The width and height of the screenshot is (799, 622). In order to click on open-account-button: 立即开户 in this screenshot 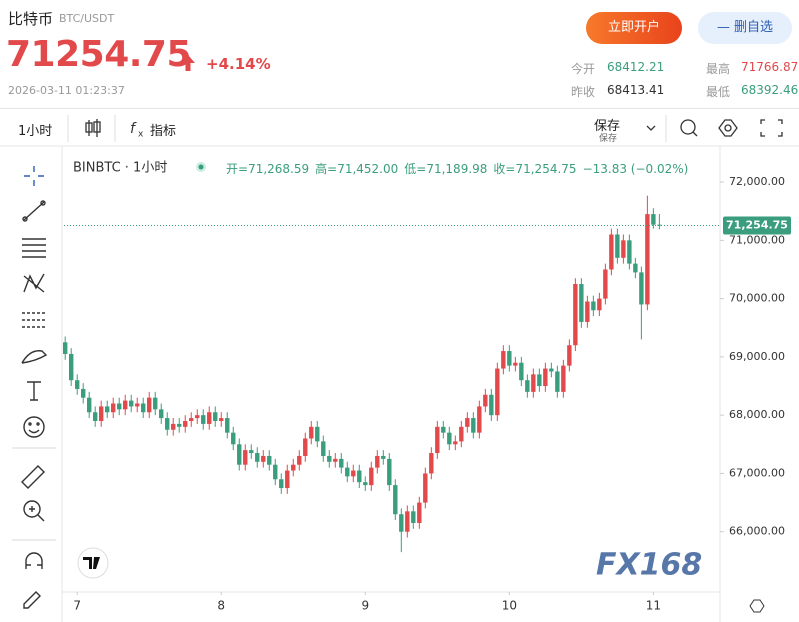, I will do `click(634, 28)`.